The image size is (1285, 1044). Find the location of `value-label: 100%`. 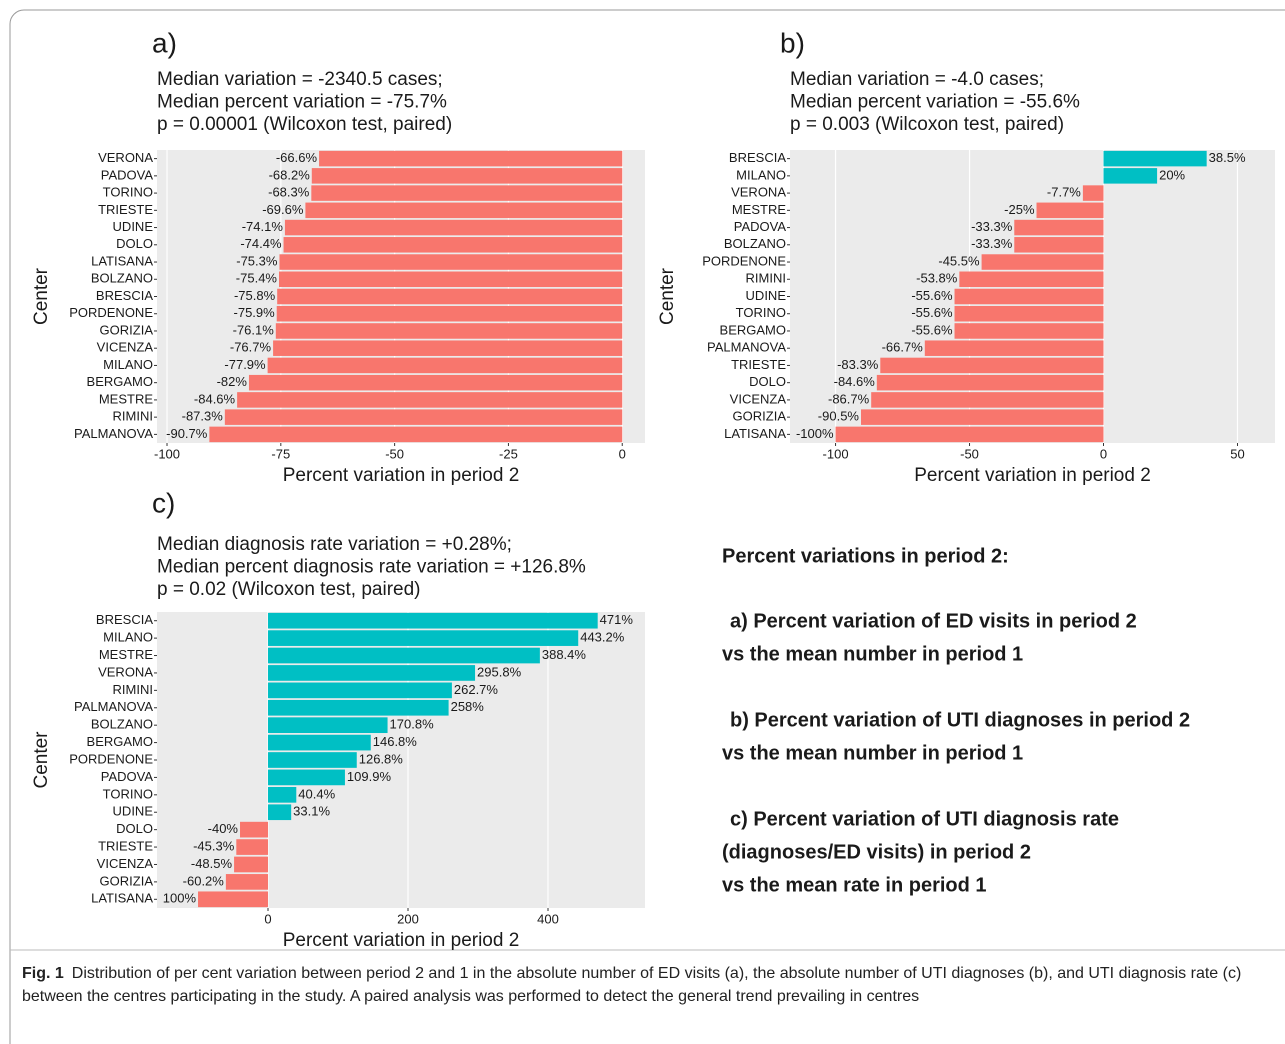

value-label: 100% is located at coordinates (180, 898).